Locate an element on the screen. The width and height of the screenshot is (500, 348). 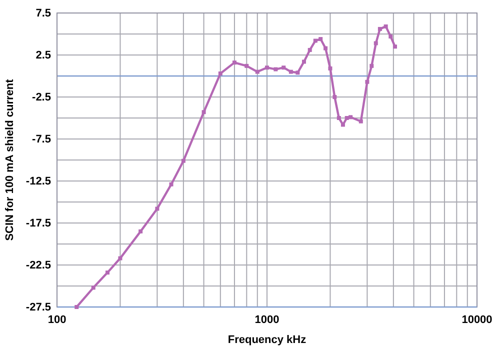
y-tick-label: 7.5 is located at coordinates (43, 14).